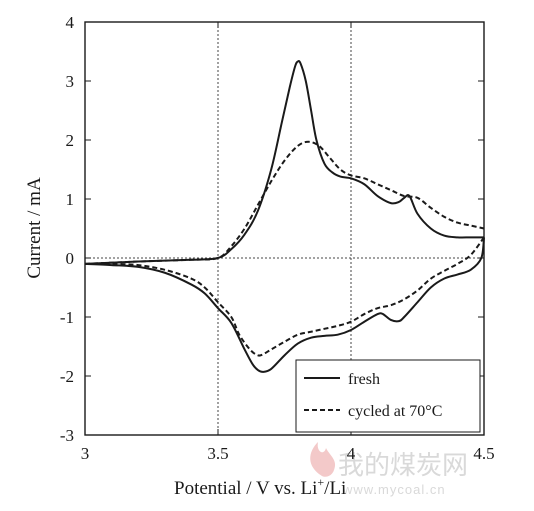 This screenshot has height=511, width=534. Describe the element at coordinates (364, 379) in the screenshot. I see `legend-label-fresh: fresh` at that location.